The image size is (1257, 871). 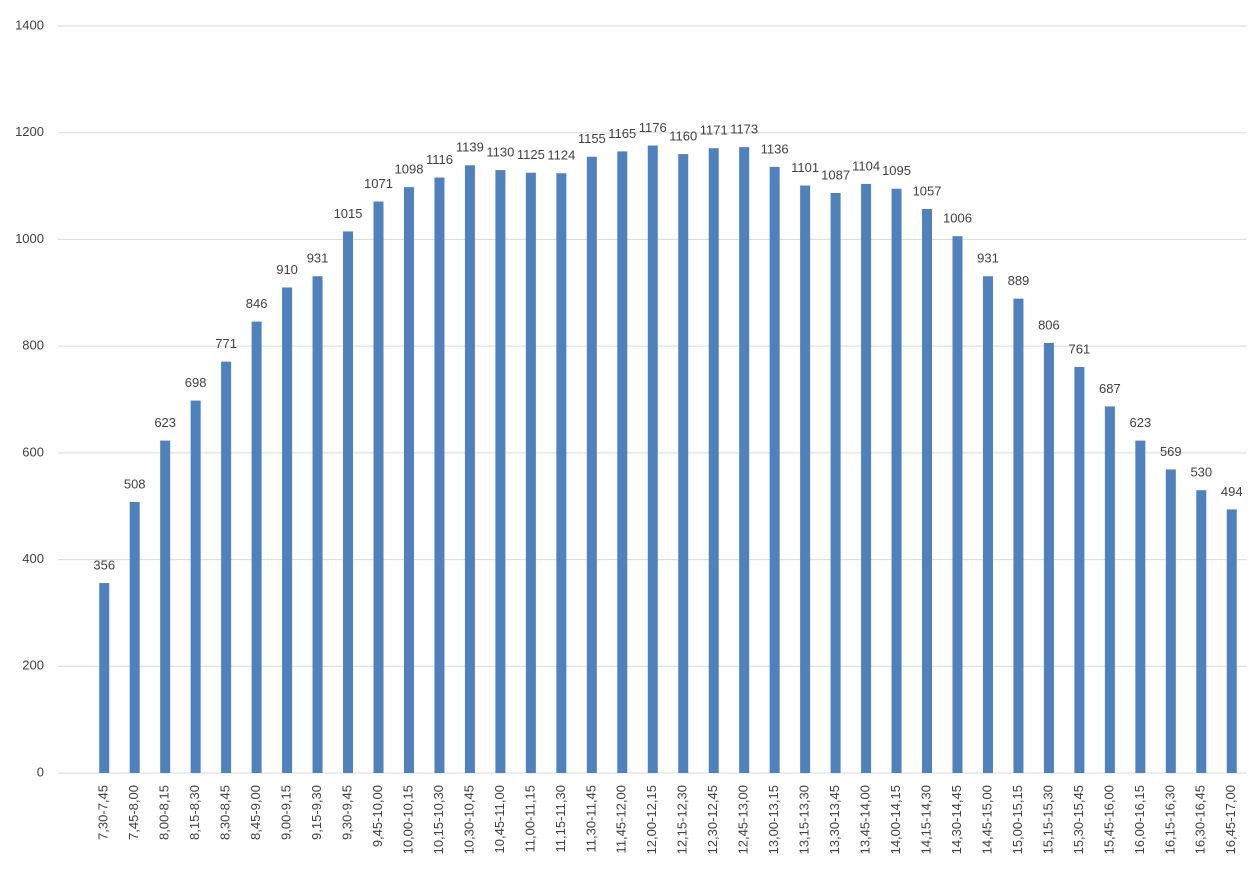 I want to click on x-tick-label: 14,45-15,00, so click(x=986, y=819).